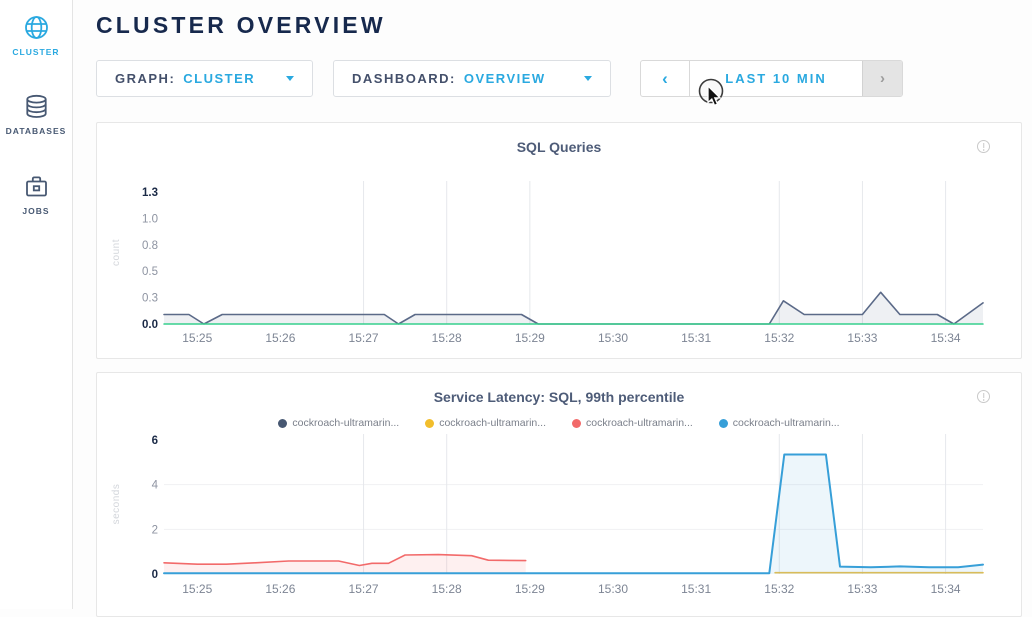  What do you see at coordinates (155, 575) in the screenshot?
I see `svg-text: 0` at bounding box center [155, 575].